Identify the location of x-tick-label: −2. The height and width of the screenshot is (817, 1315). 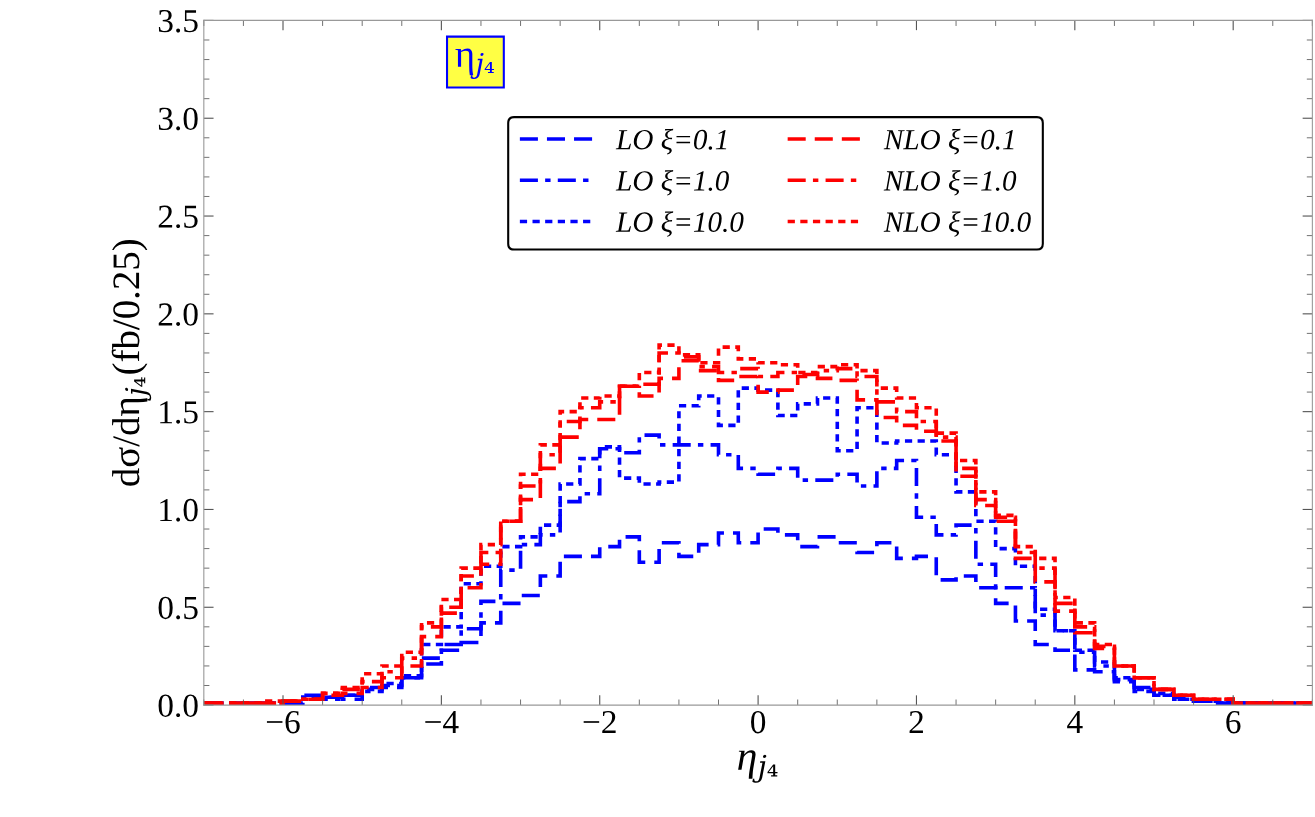
(599, 722).